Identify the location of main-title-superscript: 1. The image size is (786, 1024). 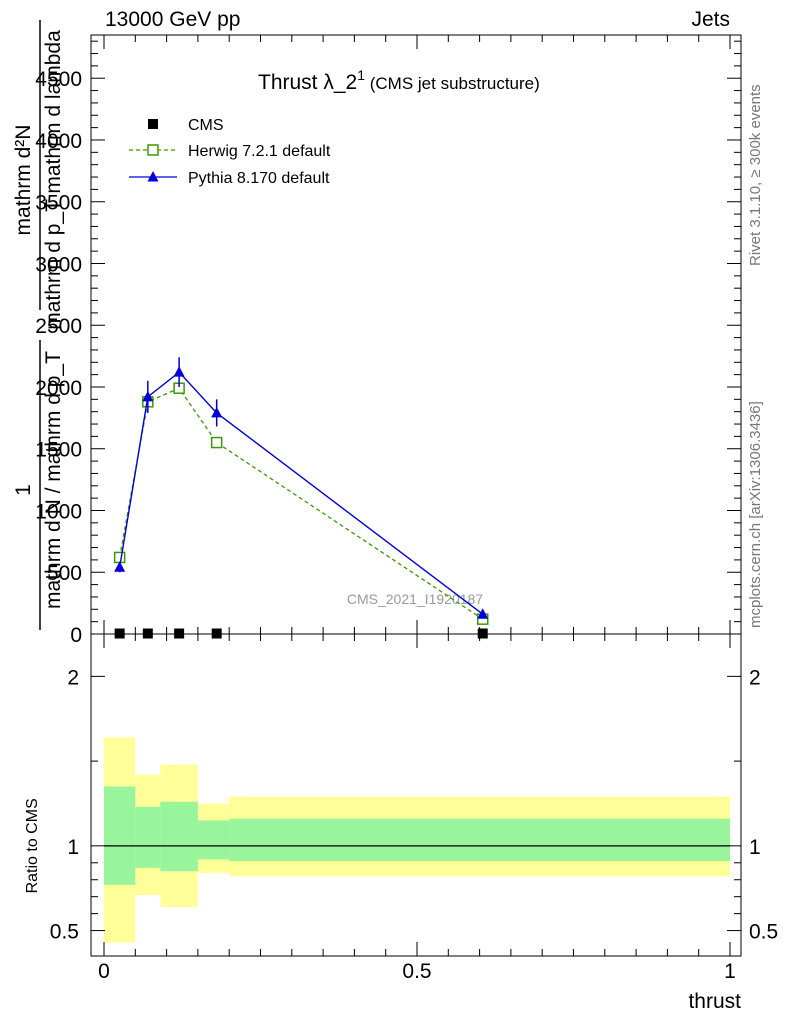
(361, 75).